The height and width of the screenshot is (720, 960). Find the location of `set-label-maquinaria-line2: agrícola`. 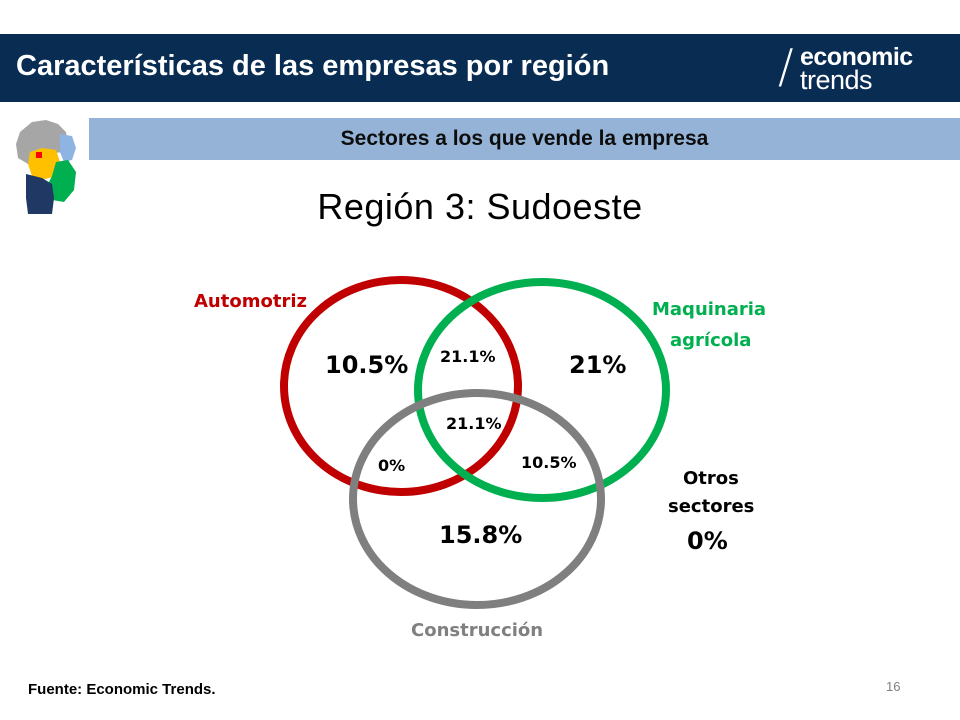

set-label-maquinaria-line2: agrícola is located at coordinates (711, 340).